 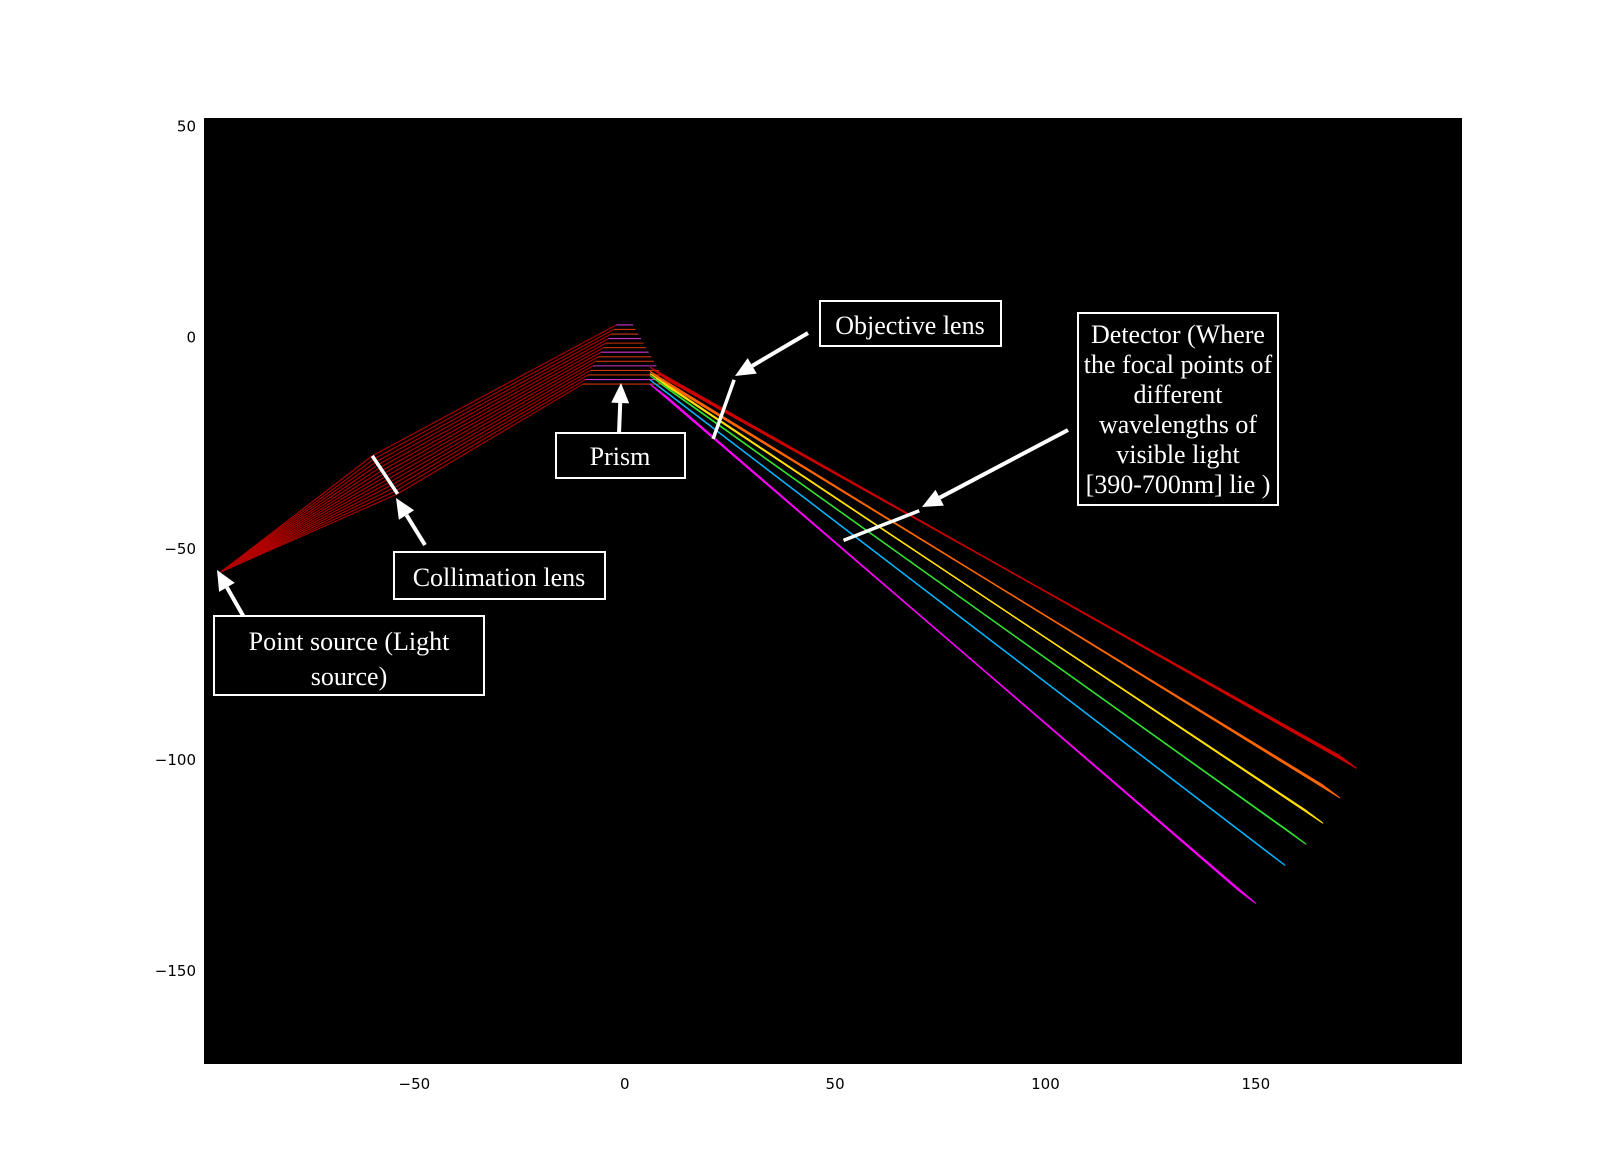 I want to click on y-tick-label: −150, so click(x=175, y=971).